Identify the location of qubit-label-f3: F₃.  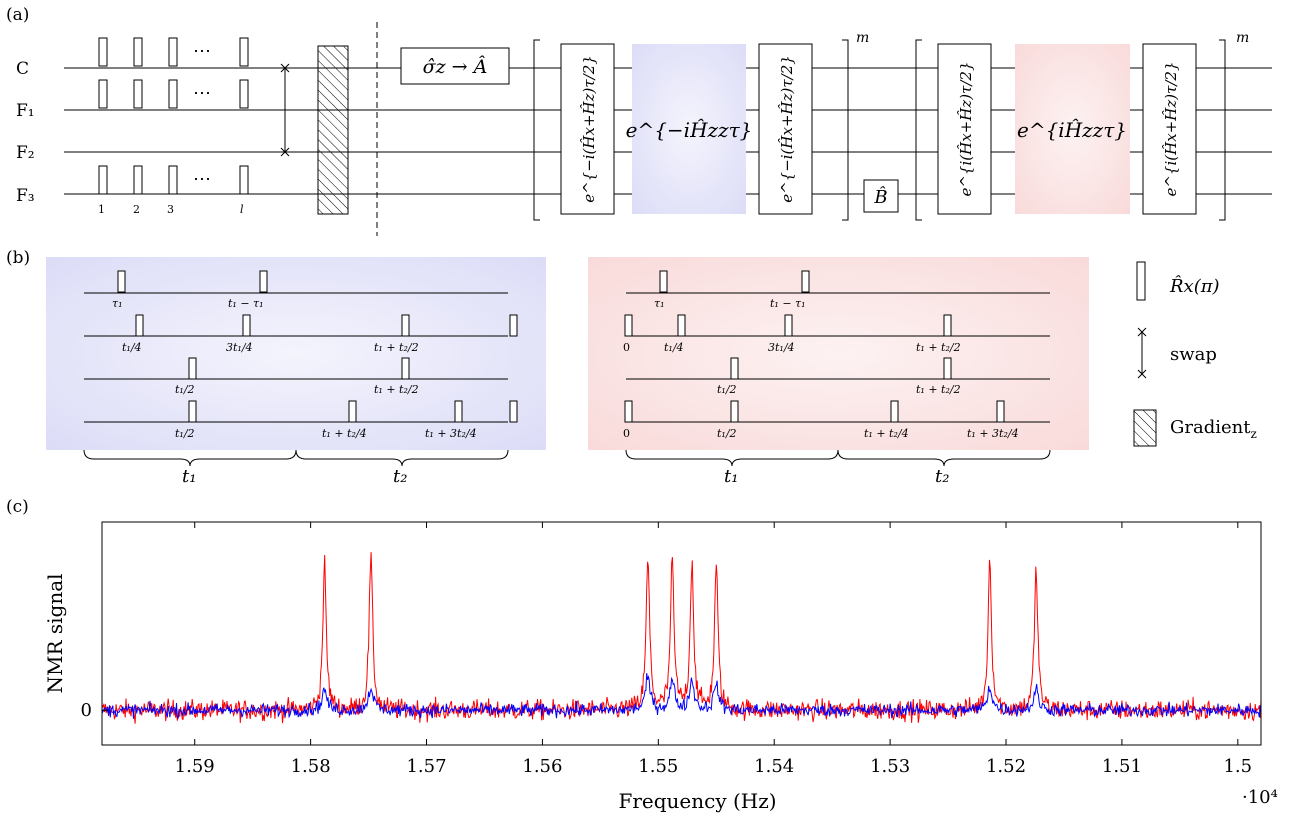
(25, 196).